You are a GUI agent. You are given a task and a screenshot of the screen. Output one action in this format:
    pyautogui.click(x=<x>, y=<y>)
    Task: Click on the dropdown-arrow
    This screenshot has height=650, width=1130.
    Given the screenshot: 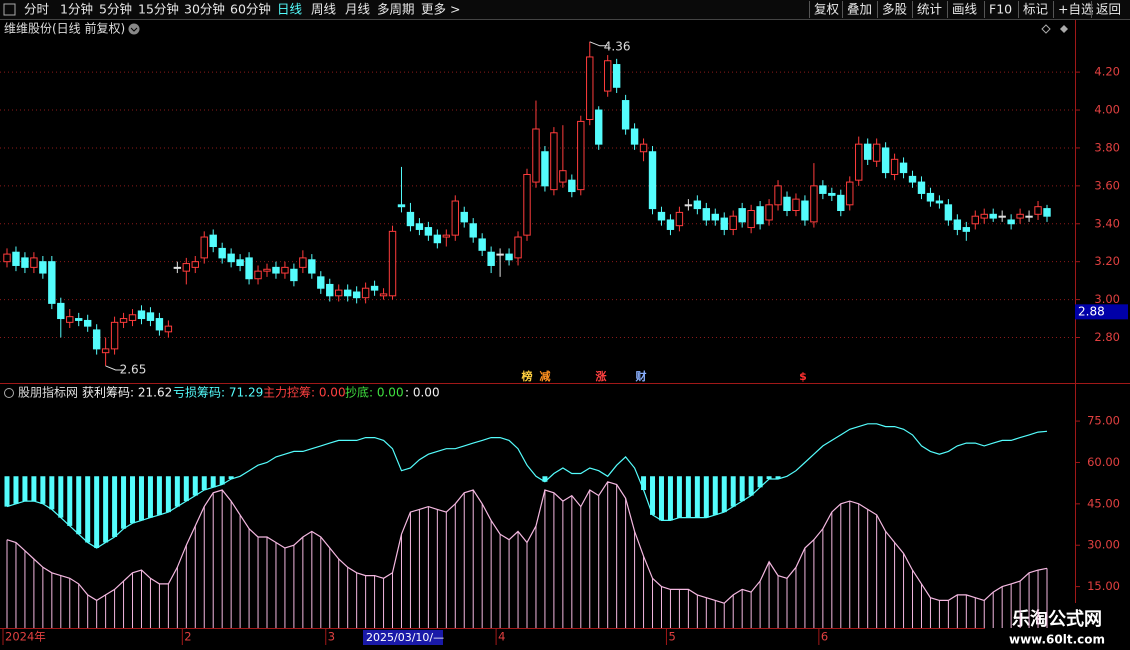 What is the action you would take?
    pyautogui.click(x=134, y=29)
    